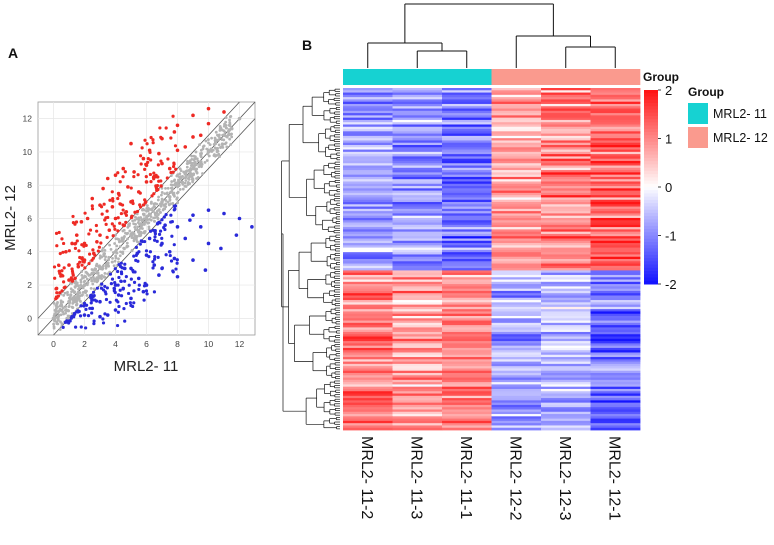 The height and width of the screenshot is (545, 774). Describe the element at coordinates (84, 344) in the screenshot. I see `scatter-x-tick-label: 2` at that location.